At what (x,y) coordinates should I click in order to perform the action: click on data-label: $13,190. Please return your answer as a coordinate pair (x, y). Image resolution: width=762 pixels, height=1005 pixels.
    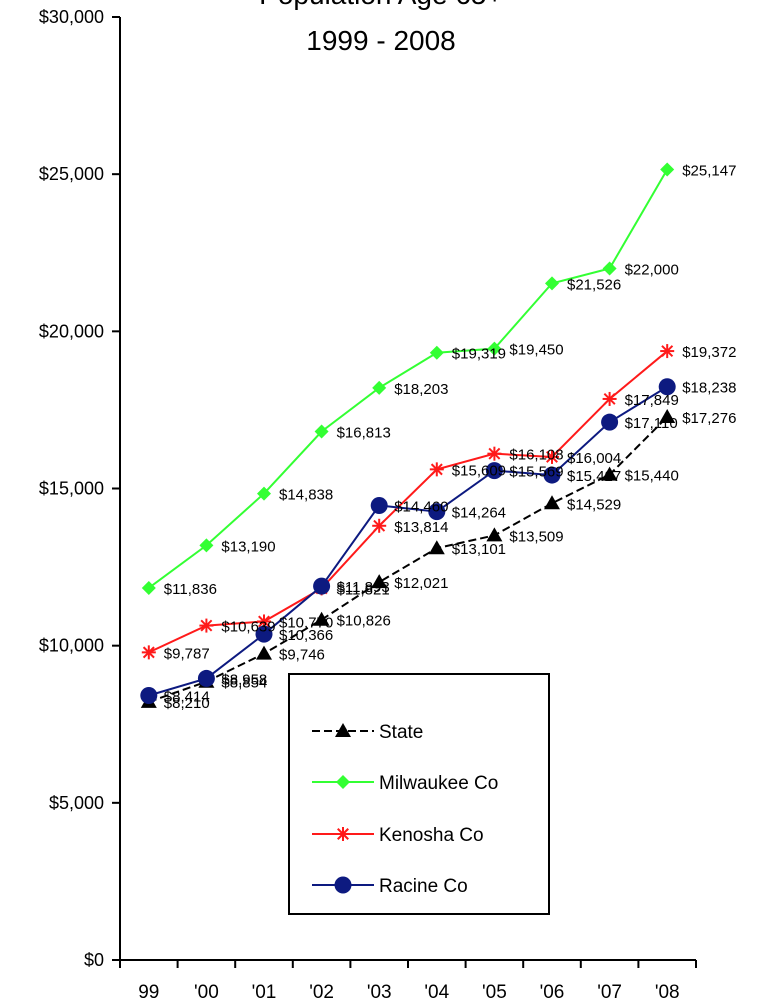
    Looking at the image, I should click on (248, 546).